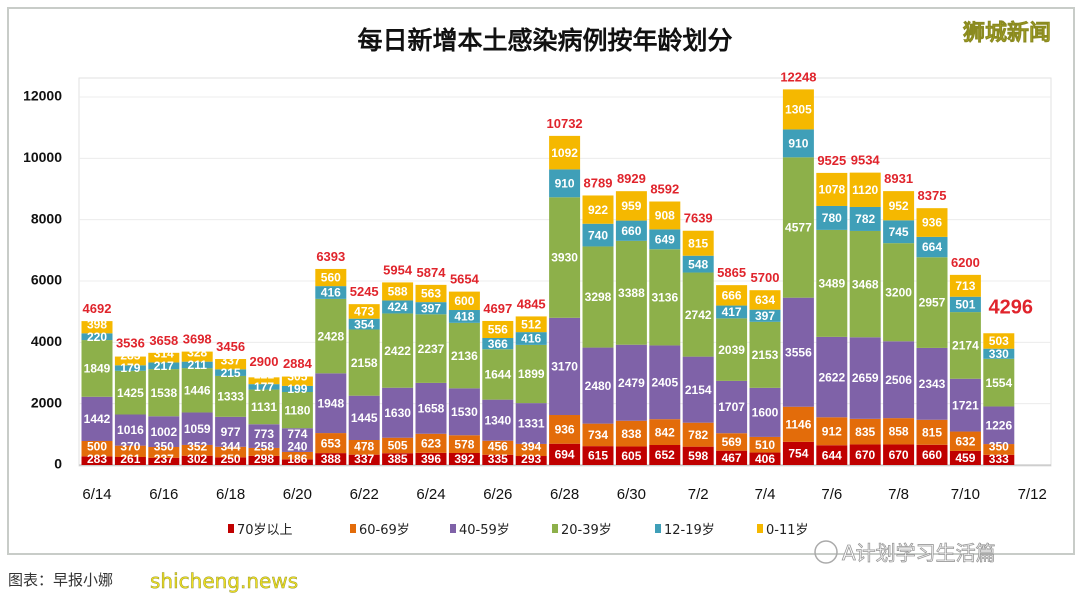 The image size is (1080, 602). Describe the element at coordinates (631, 318) in the screenshot. I see `bar-6/30: 605 838 2479 3388 660 959 8929` at that location.